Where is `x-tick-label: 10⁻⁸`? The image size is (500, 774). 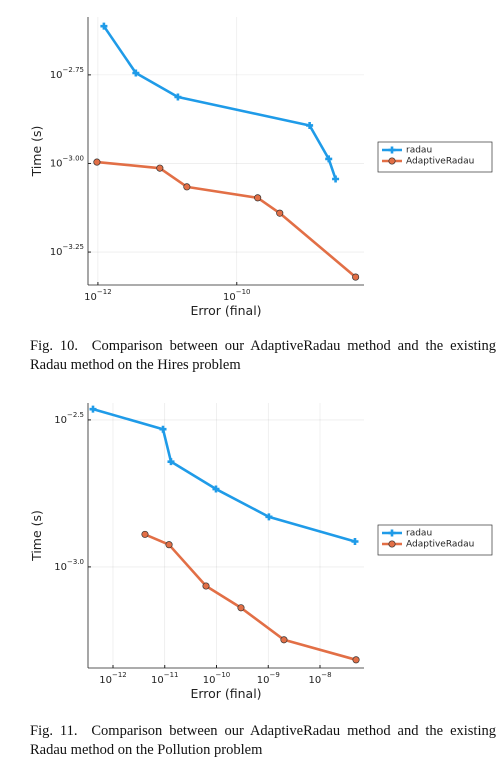 x-tick-label: 10⁻⁸ is located at coordinates (319, 678).